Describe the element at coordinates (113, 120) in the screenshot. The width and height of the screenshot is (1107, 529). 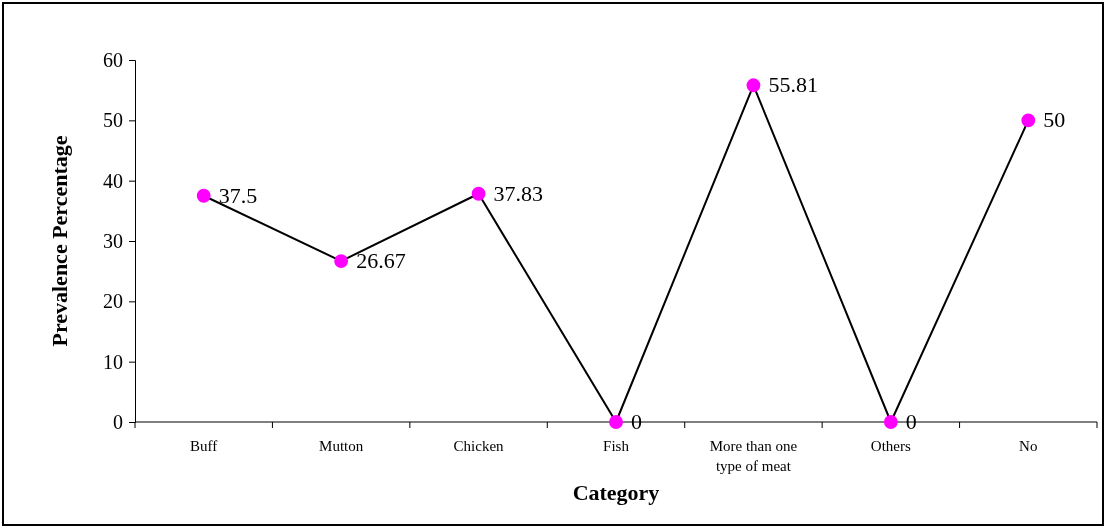
I see `y-tick-label: 50` at that location.